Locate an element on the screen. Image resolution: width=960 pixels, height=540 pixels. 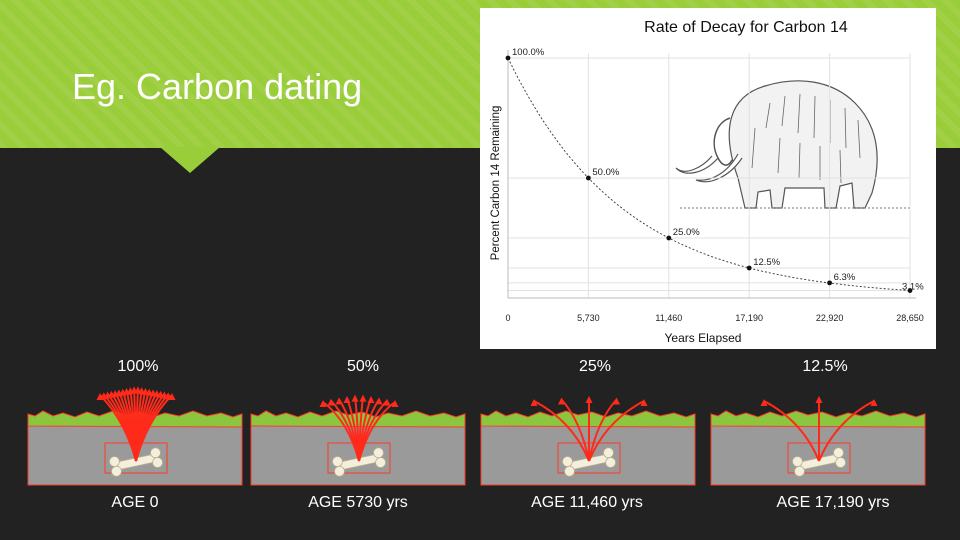
percent-label: 12.5% is located at coordinates (825, 366).